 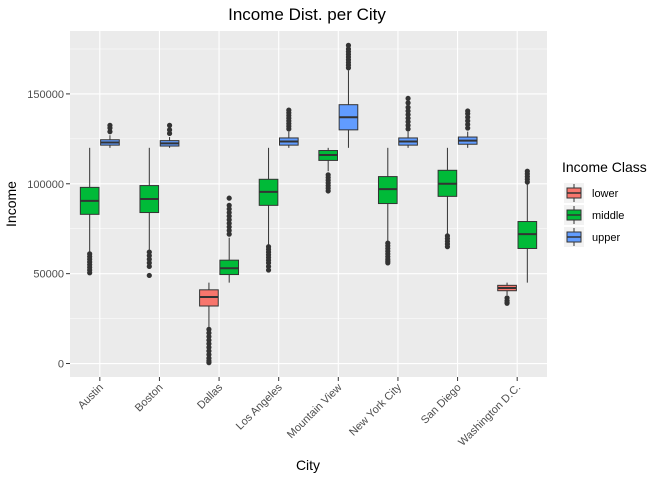 I want to click on chart-title: Income Dist. per City, so click(x=307, y=14).